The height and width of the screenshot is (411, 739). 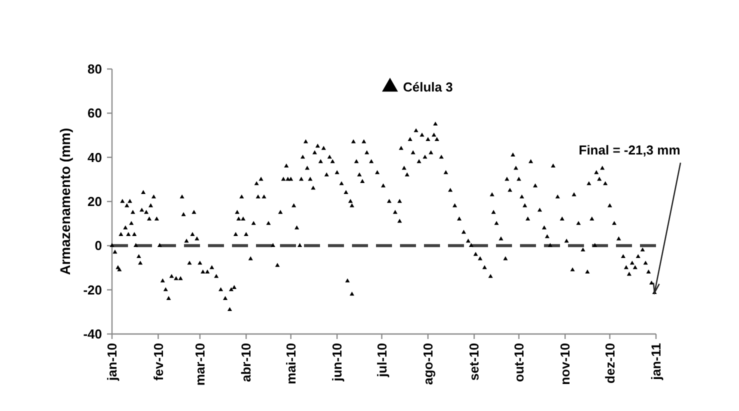 What do you see at coordinates (474, 362) in the screenshot?
I see `x-tick-label: set-10` at bounding box center [474, 362].